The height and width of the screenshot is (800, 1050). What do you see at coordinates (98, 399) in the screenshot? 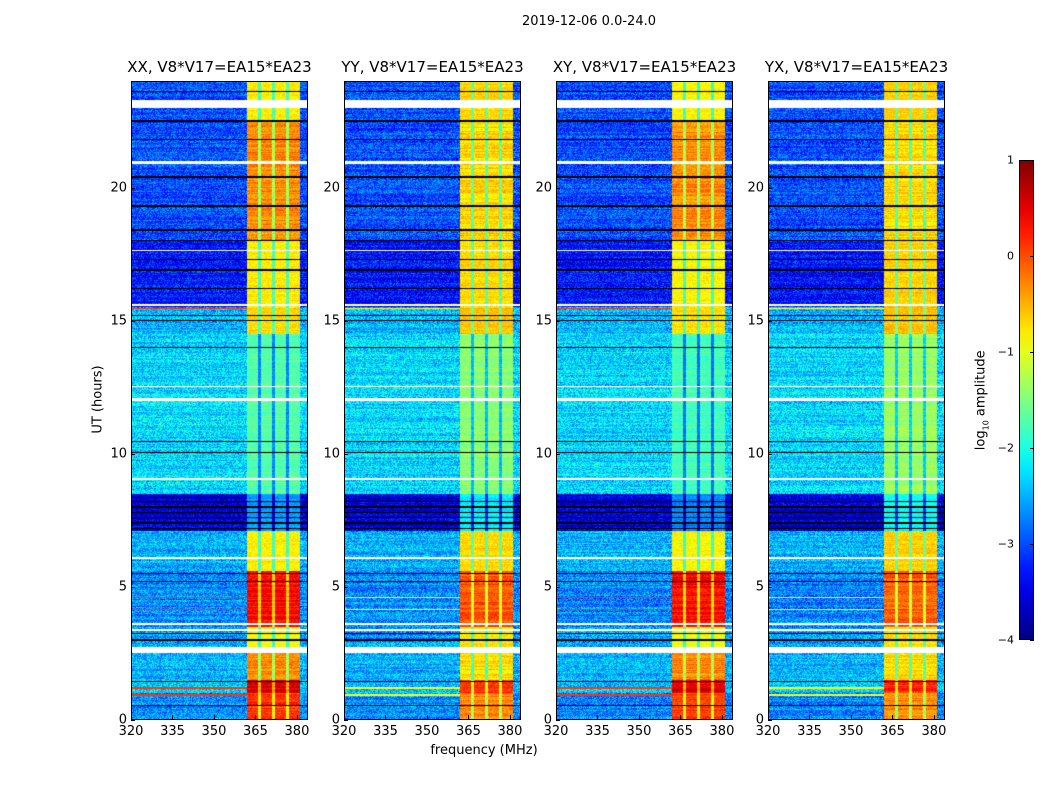
I see `y-axis-label: UT (hours)` at bounding box center [98, 399].